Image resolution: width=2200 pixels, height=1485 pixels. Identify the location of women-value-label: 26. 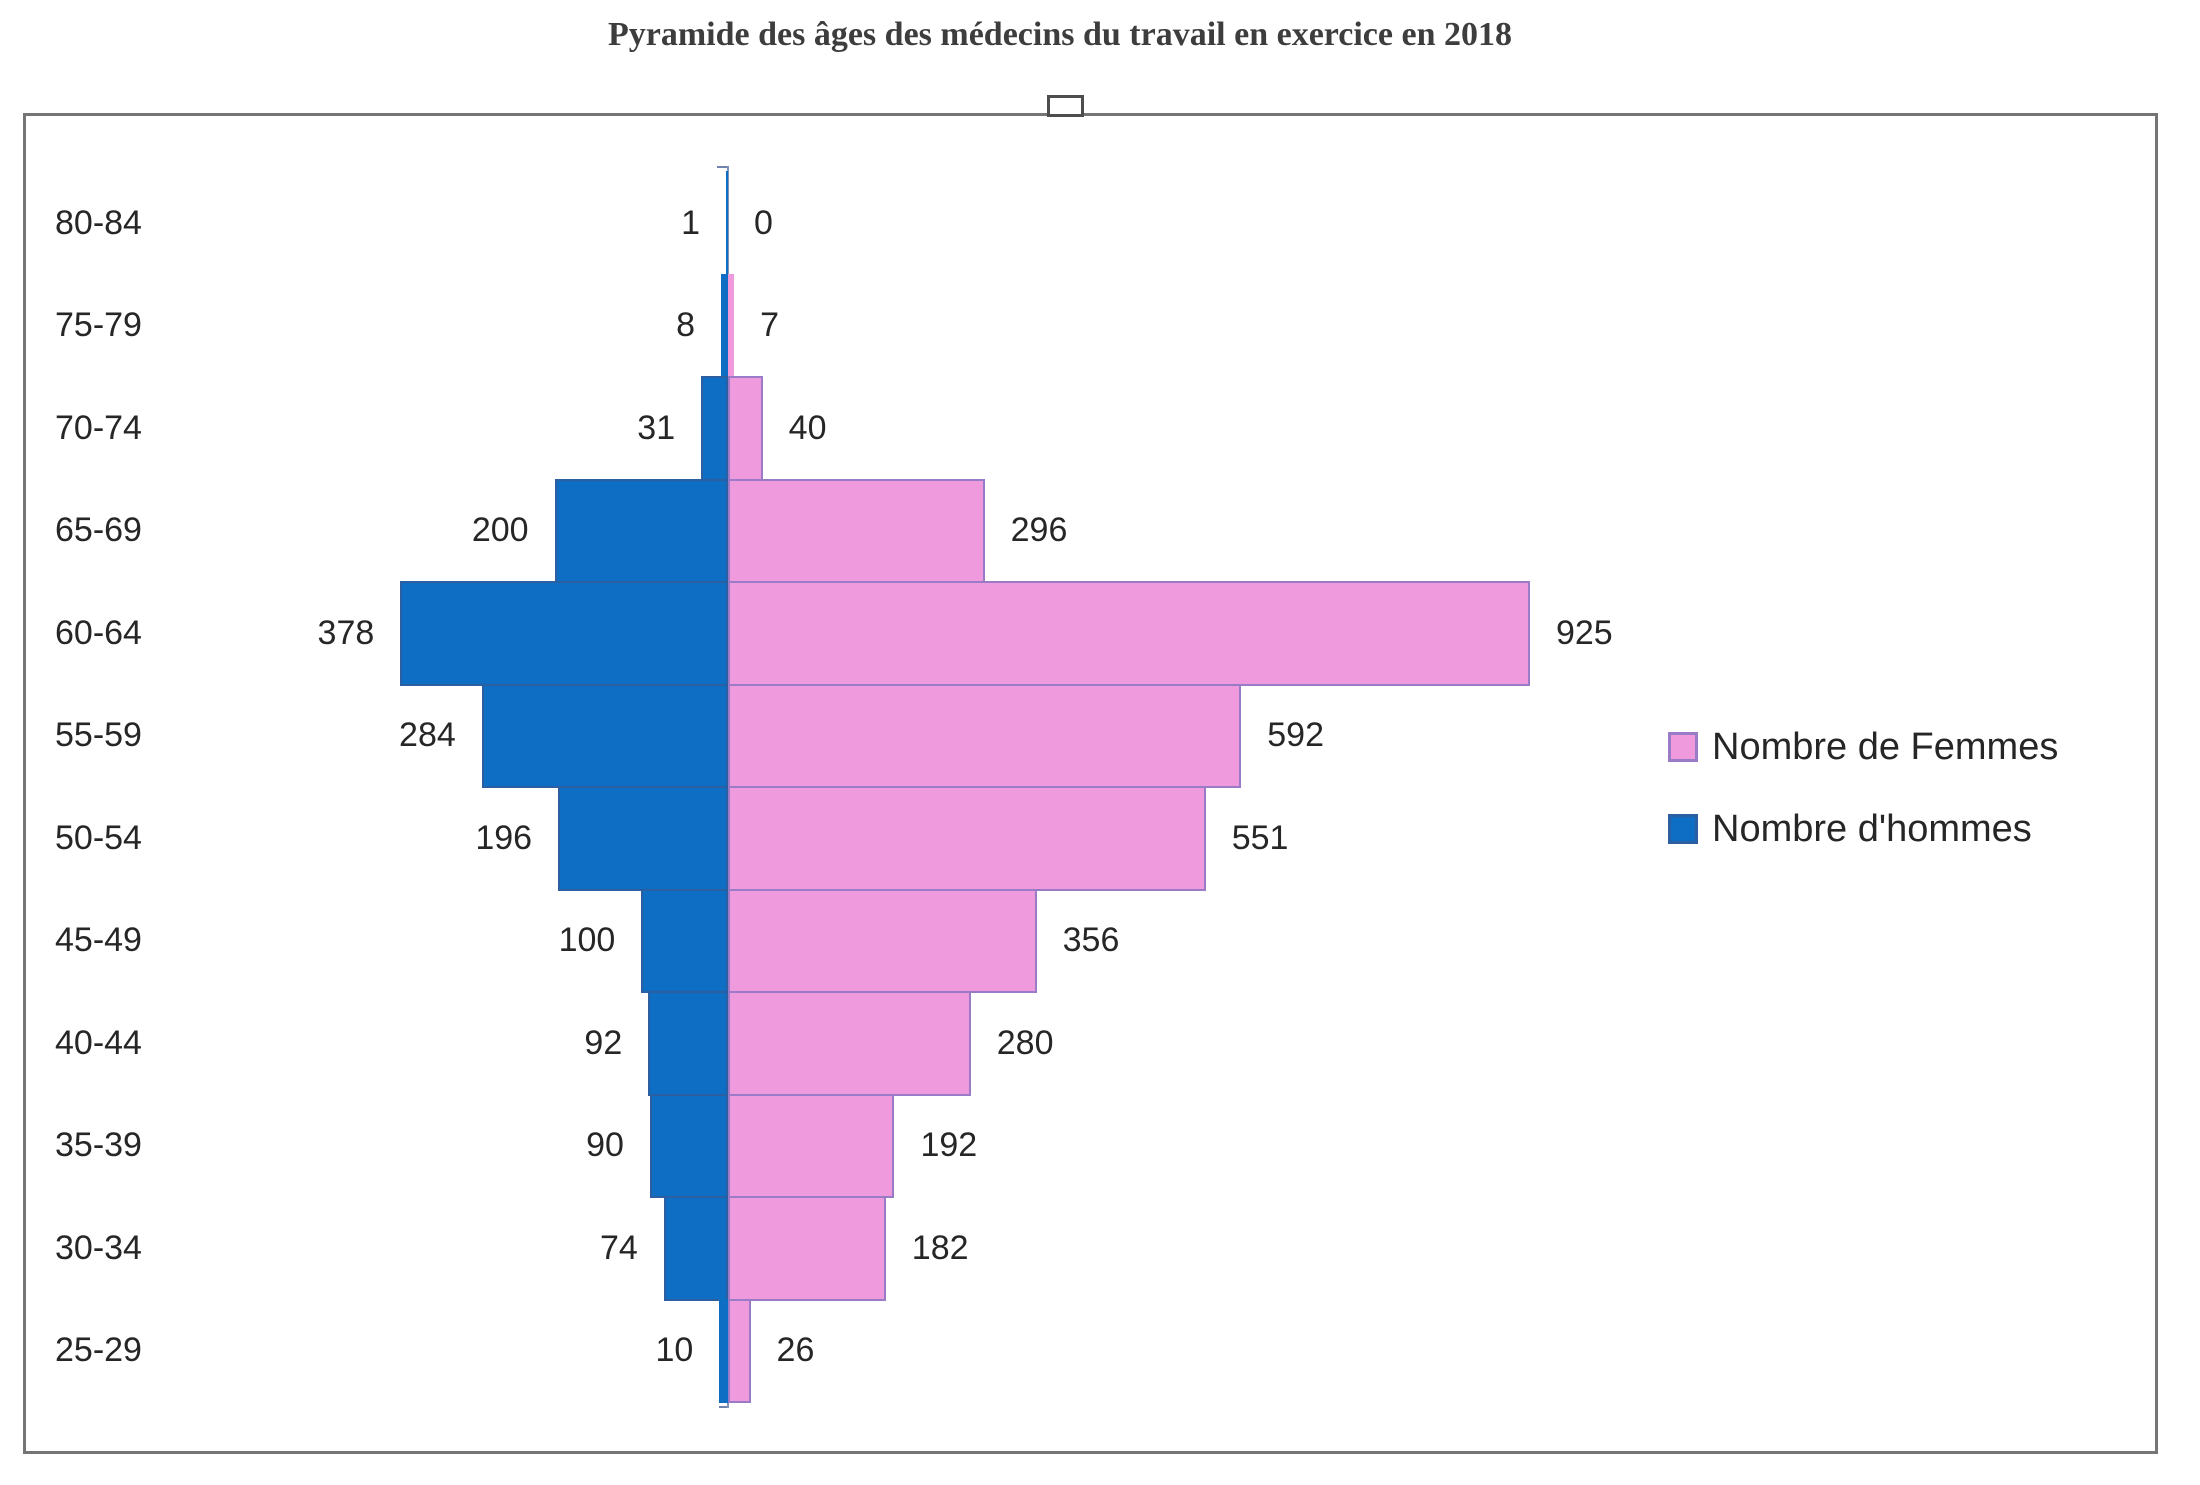
(795, 1350).